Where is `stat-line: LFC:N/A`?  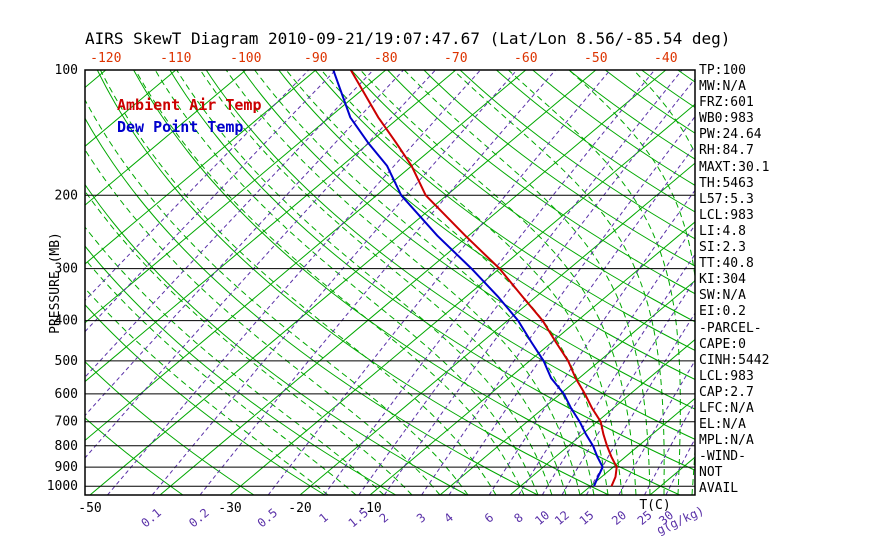 stat-line: LFC:N/A is located at coordinates (726, 408).